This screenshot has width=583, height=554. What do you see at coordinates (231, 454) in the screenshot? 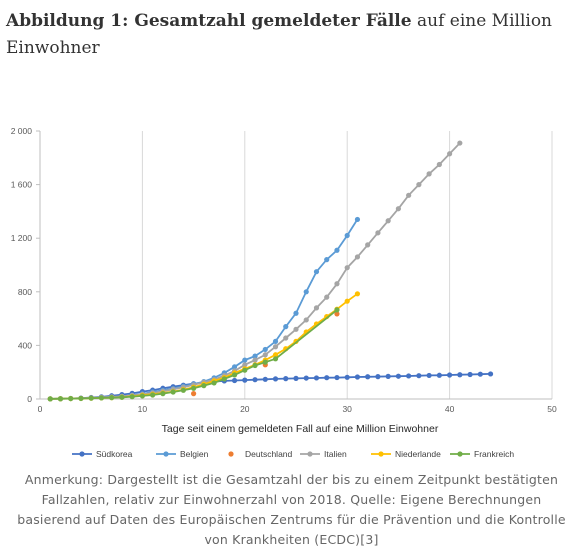
I see `legend-marker-deutschland` at bounding box center [231, 454].